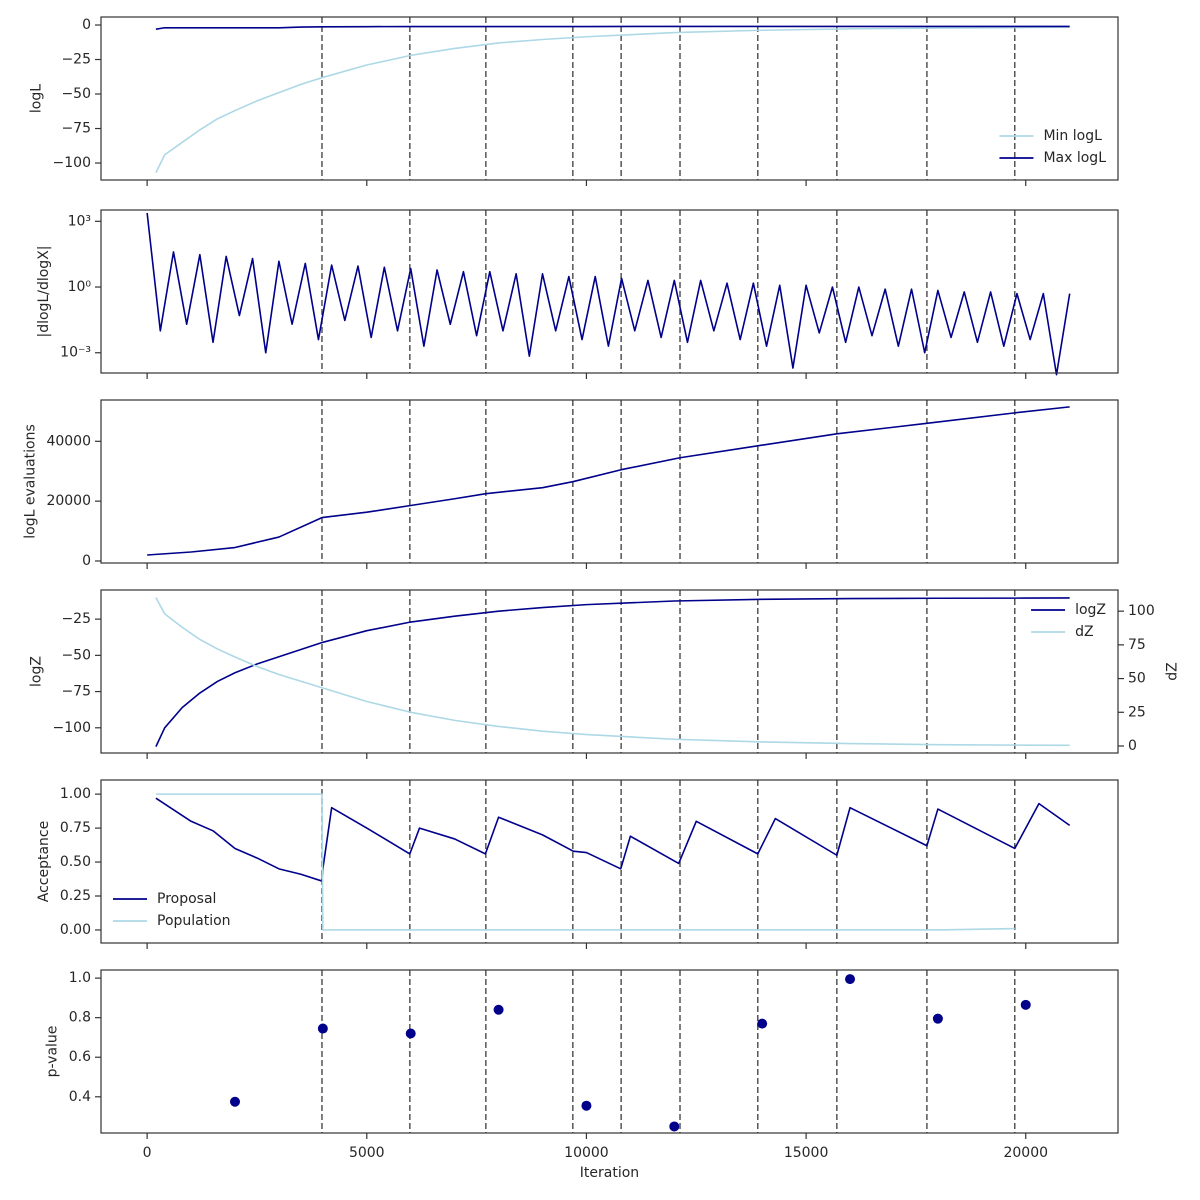 The image size is (1200, 1200). Describe the element at coordinates (1084, 632) in the screenshot. I see `legend-label: dZ` at that location.